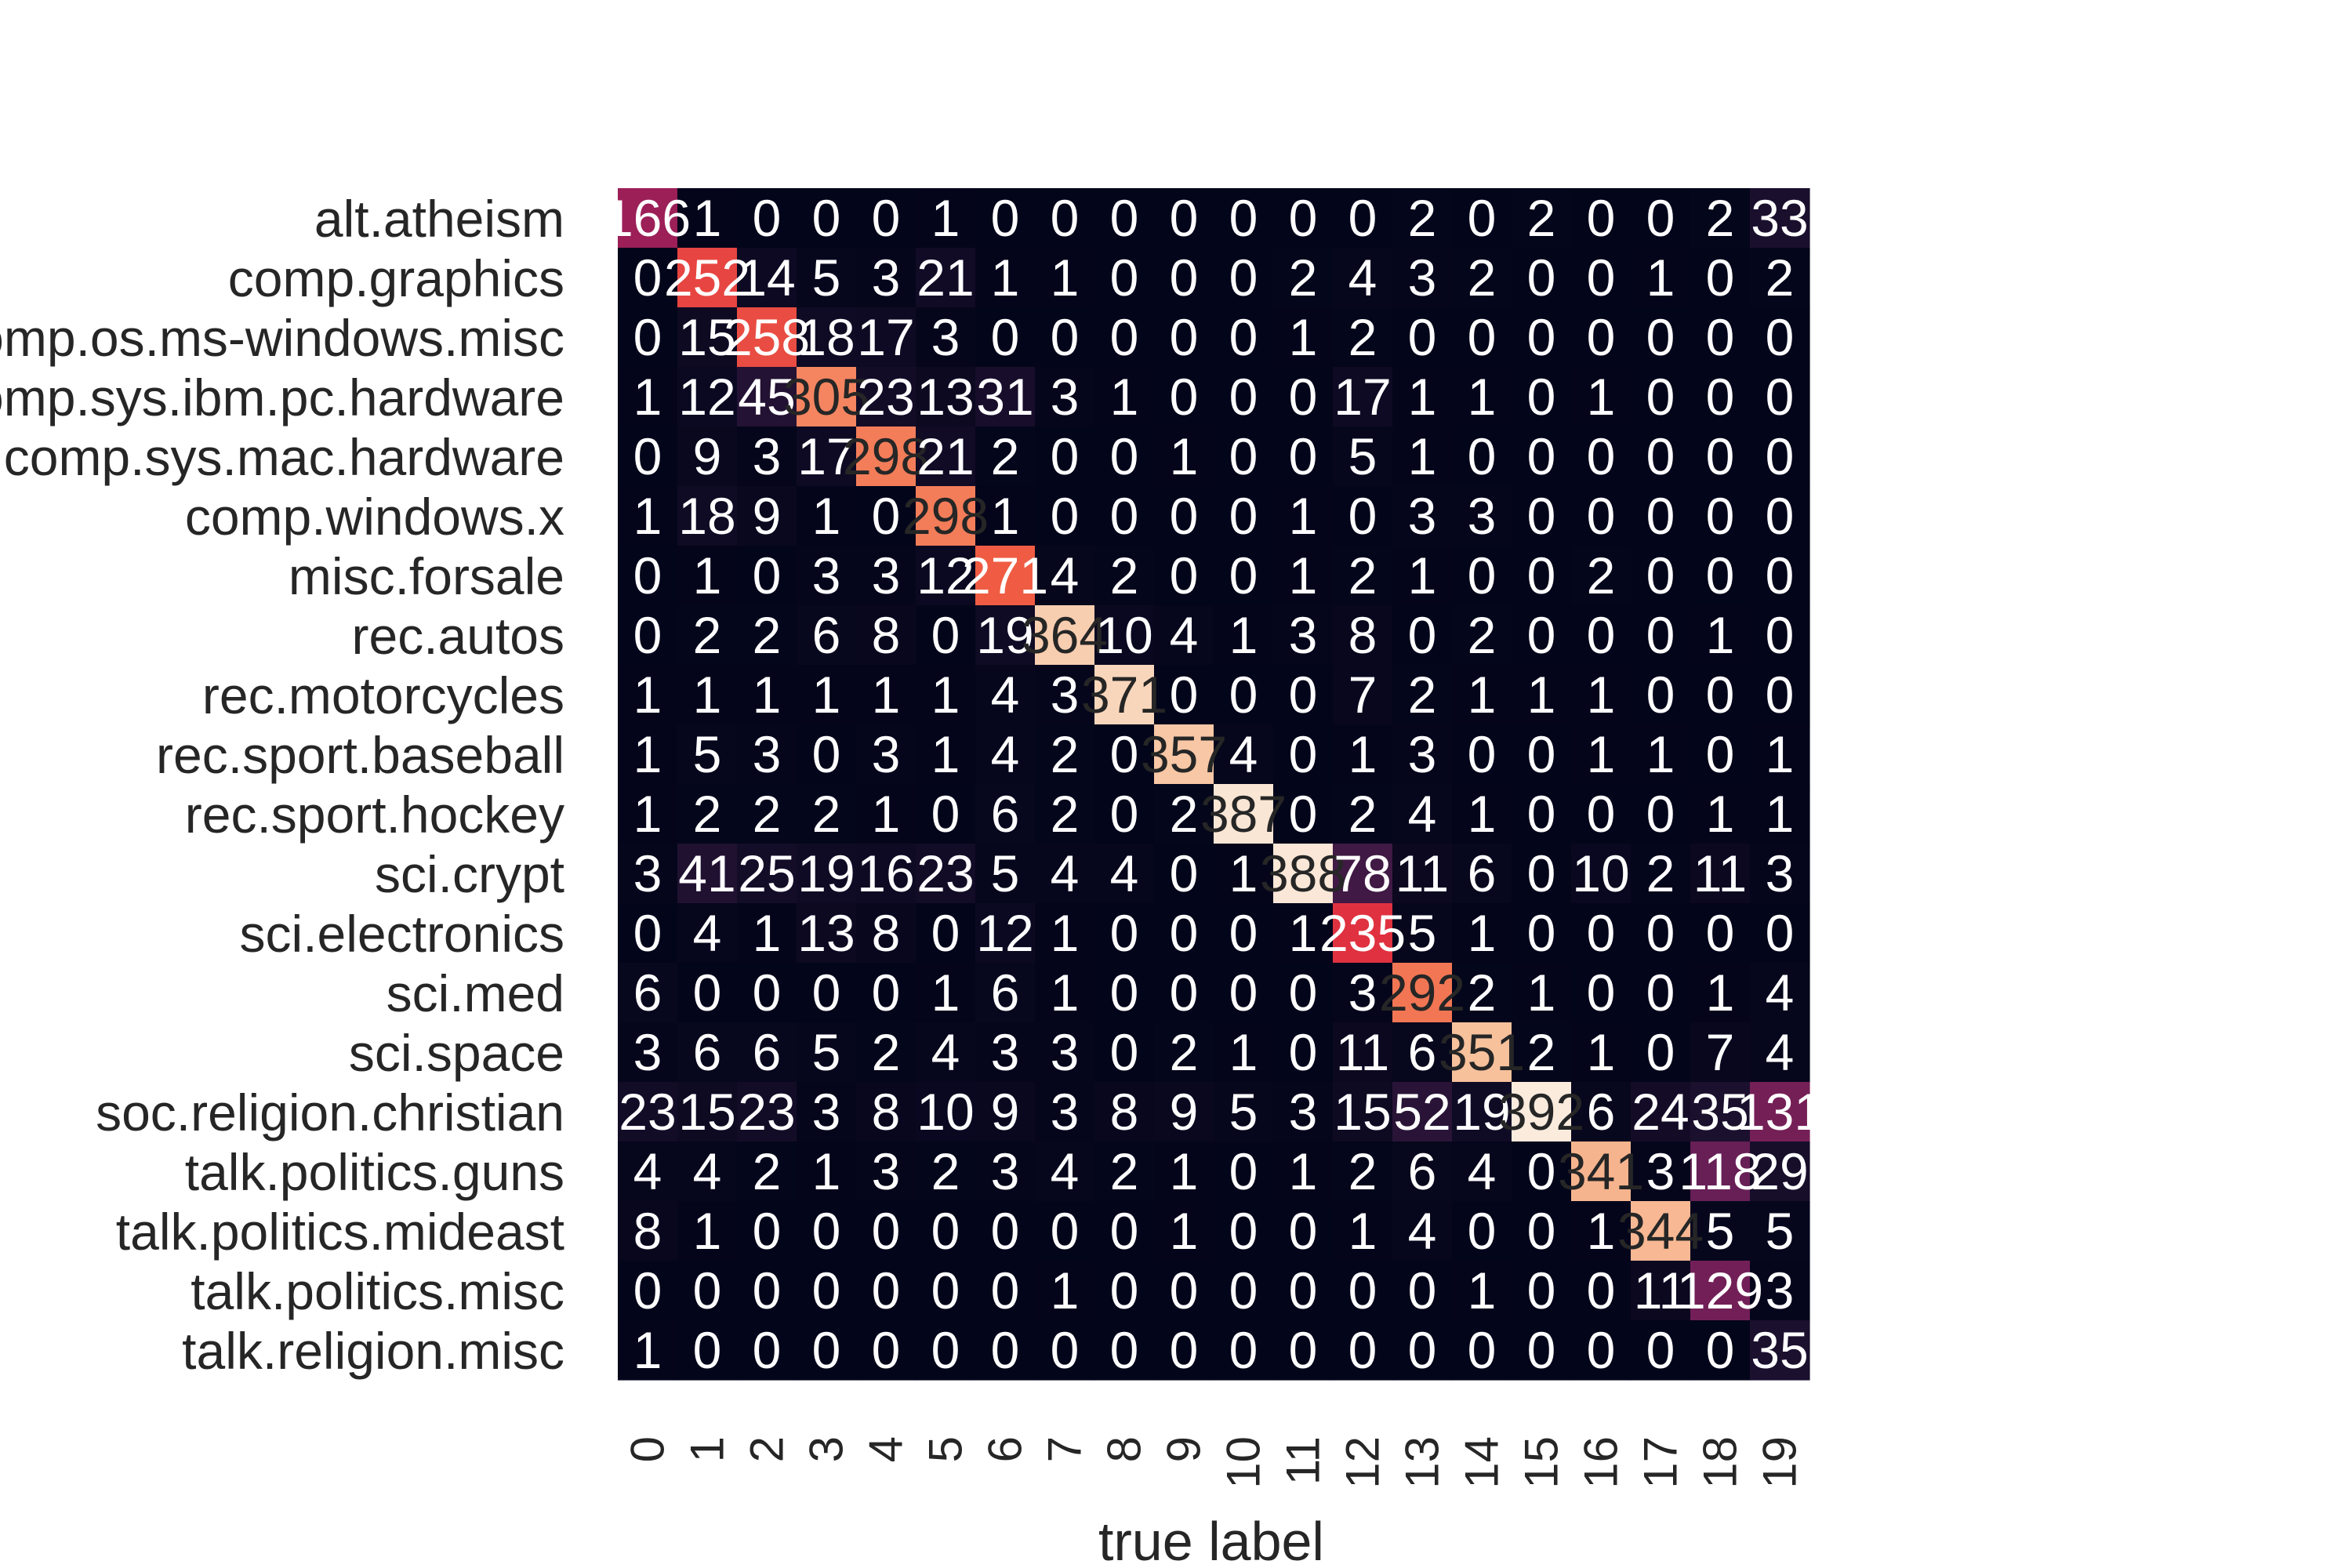  Describe the element at coordinates (1600, 873) in the screenshot. I see `cell-value-label: 10` at that location.